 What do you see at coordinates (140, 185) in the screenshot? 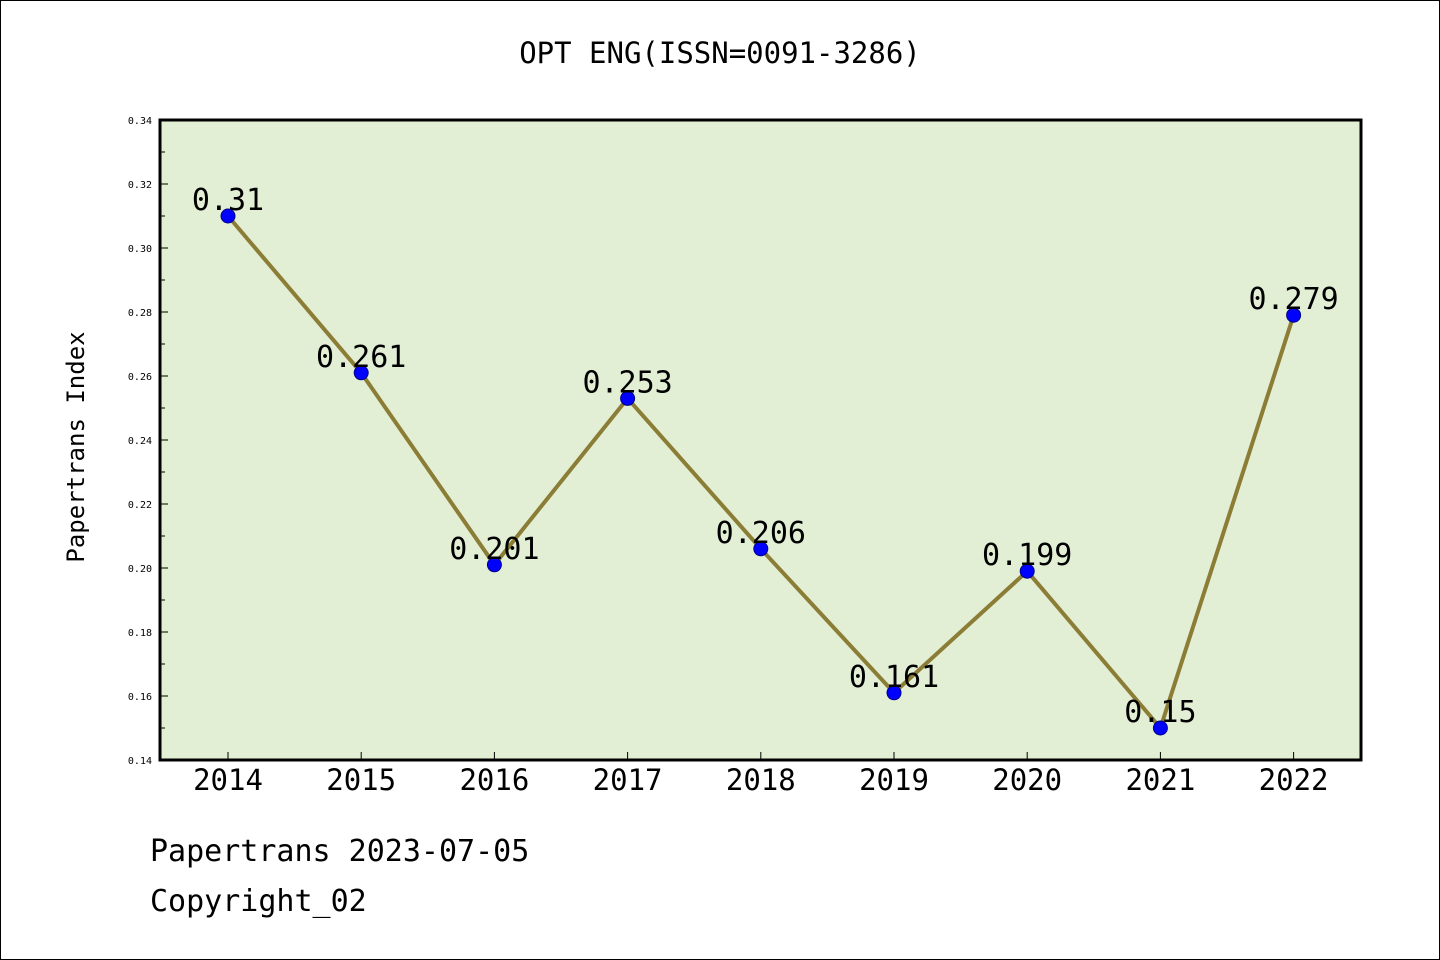
I see `y-tick-label: 0.32` at bounding box center [140, 185].